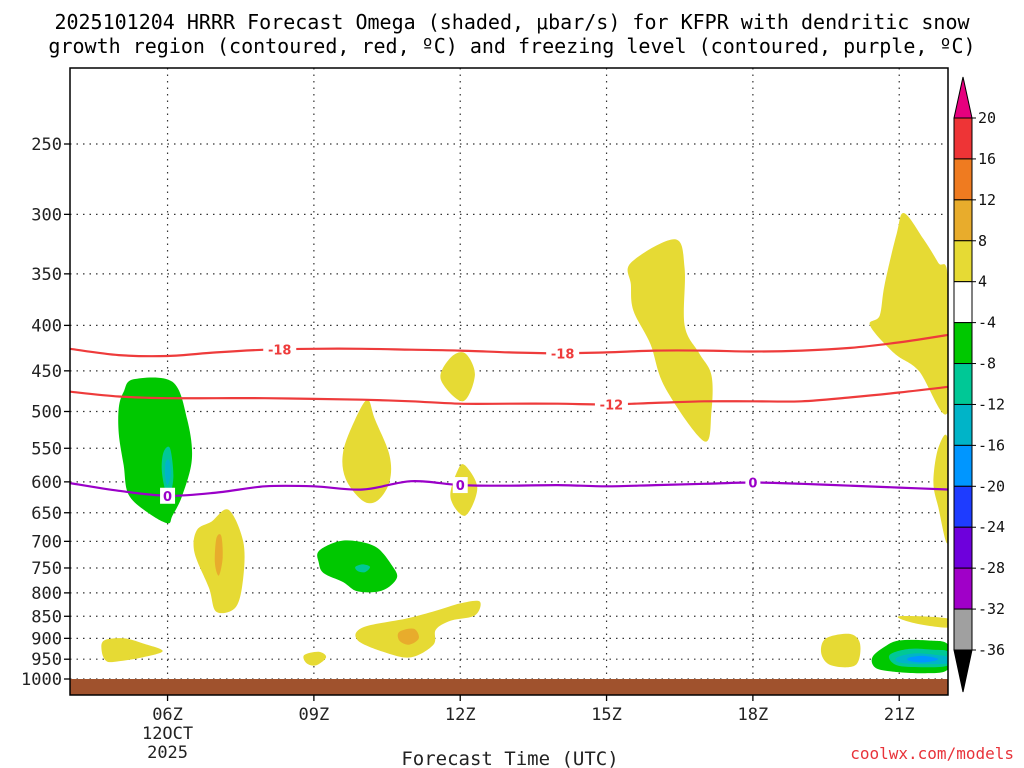 The image size is (1024, 768). What do you see at coordinates (46, 372) in the screenshot?
I see `y-tick-label-450: 450` at bounding box center [46, 372].